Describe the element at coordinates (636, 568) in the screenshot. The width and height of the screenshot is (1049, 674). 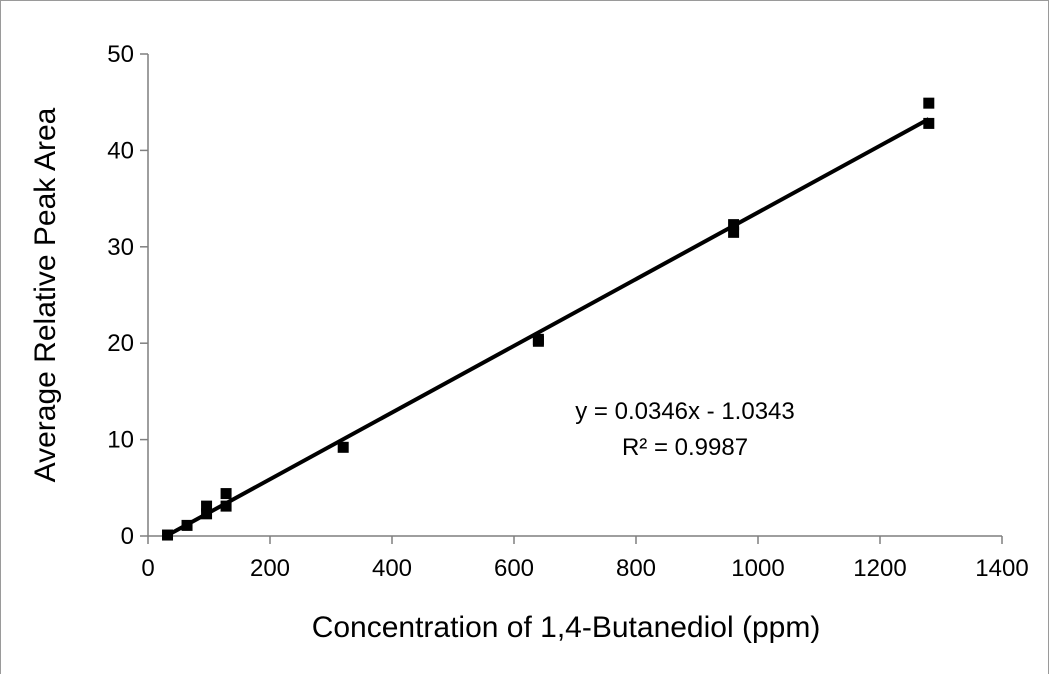
I see `x-tick-label: 800` at that location.